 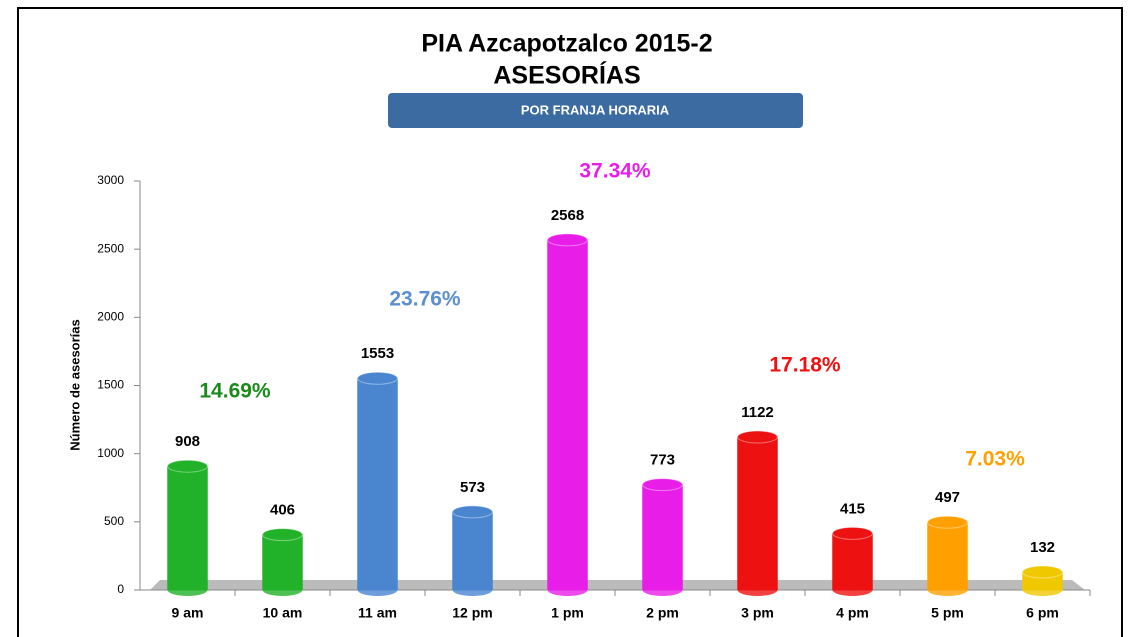 I want to click on x-tick-label: 2 pm, so click(x=662, y=613).